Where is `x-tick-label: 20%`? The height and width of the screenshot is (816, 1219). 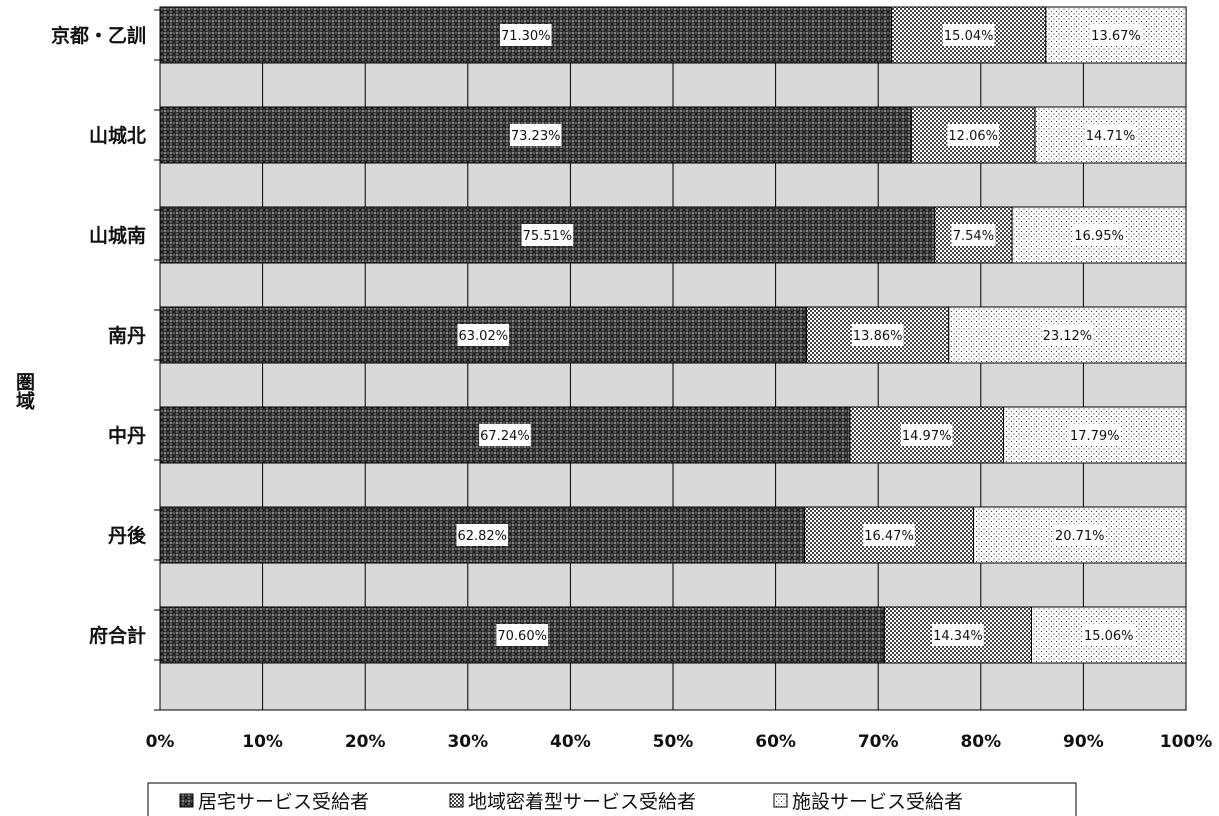
x-tick-label: 20% is located at coordinates (365, 742).